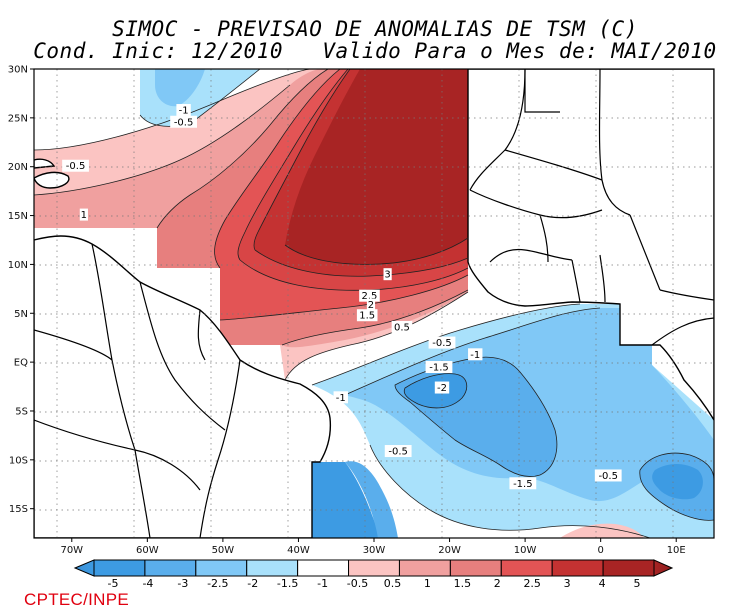 Image resolution: width=750 pixels, height=610 pixels. What do you see at coordinates (663, 568) in the screenshot?
I see `colorbar-arrow-right` at bounding box center [663, 568].